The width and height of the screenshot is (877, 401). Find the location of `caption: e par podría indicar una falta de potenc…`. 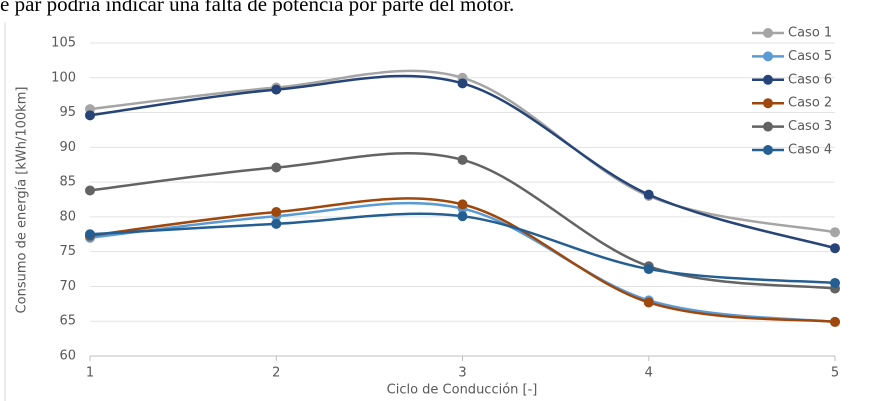

caption: e par podría indicar una falta de potenc… is located at coordinates (257, 8).